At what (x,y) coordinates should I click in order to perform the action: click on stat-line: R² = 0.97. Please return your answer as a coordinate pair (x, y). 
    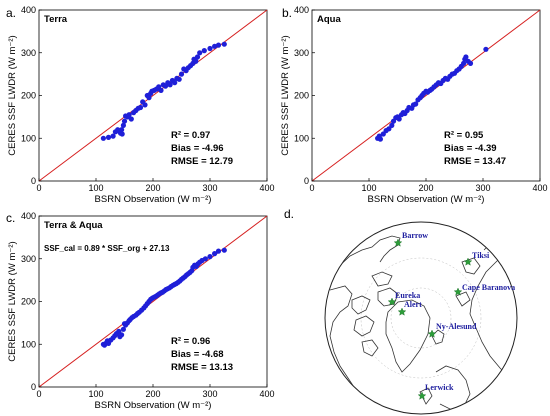
    Looking at the image, I should click on (190, 135).